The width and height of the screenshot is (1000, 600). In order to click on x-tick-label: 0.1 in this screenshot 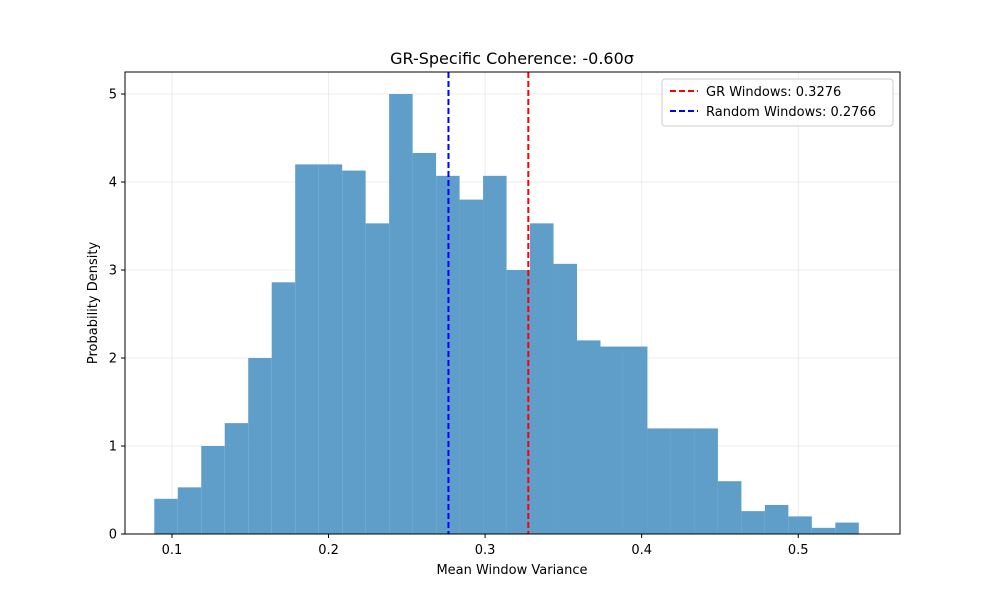, I will do `click(172, 550)`.